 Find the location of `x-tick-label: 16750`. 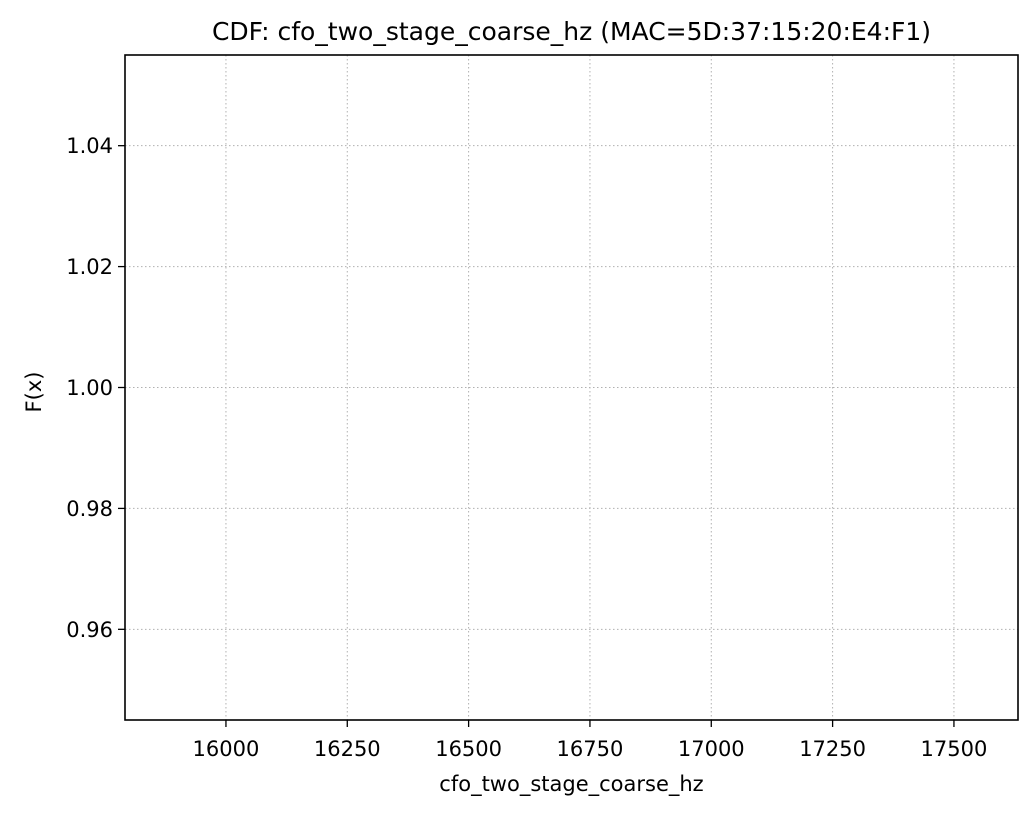

x-tick-label: 16750 is located at coordinates (590, 749).